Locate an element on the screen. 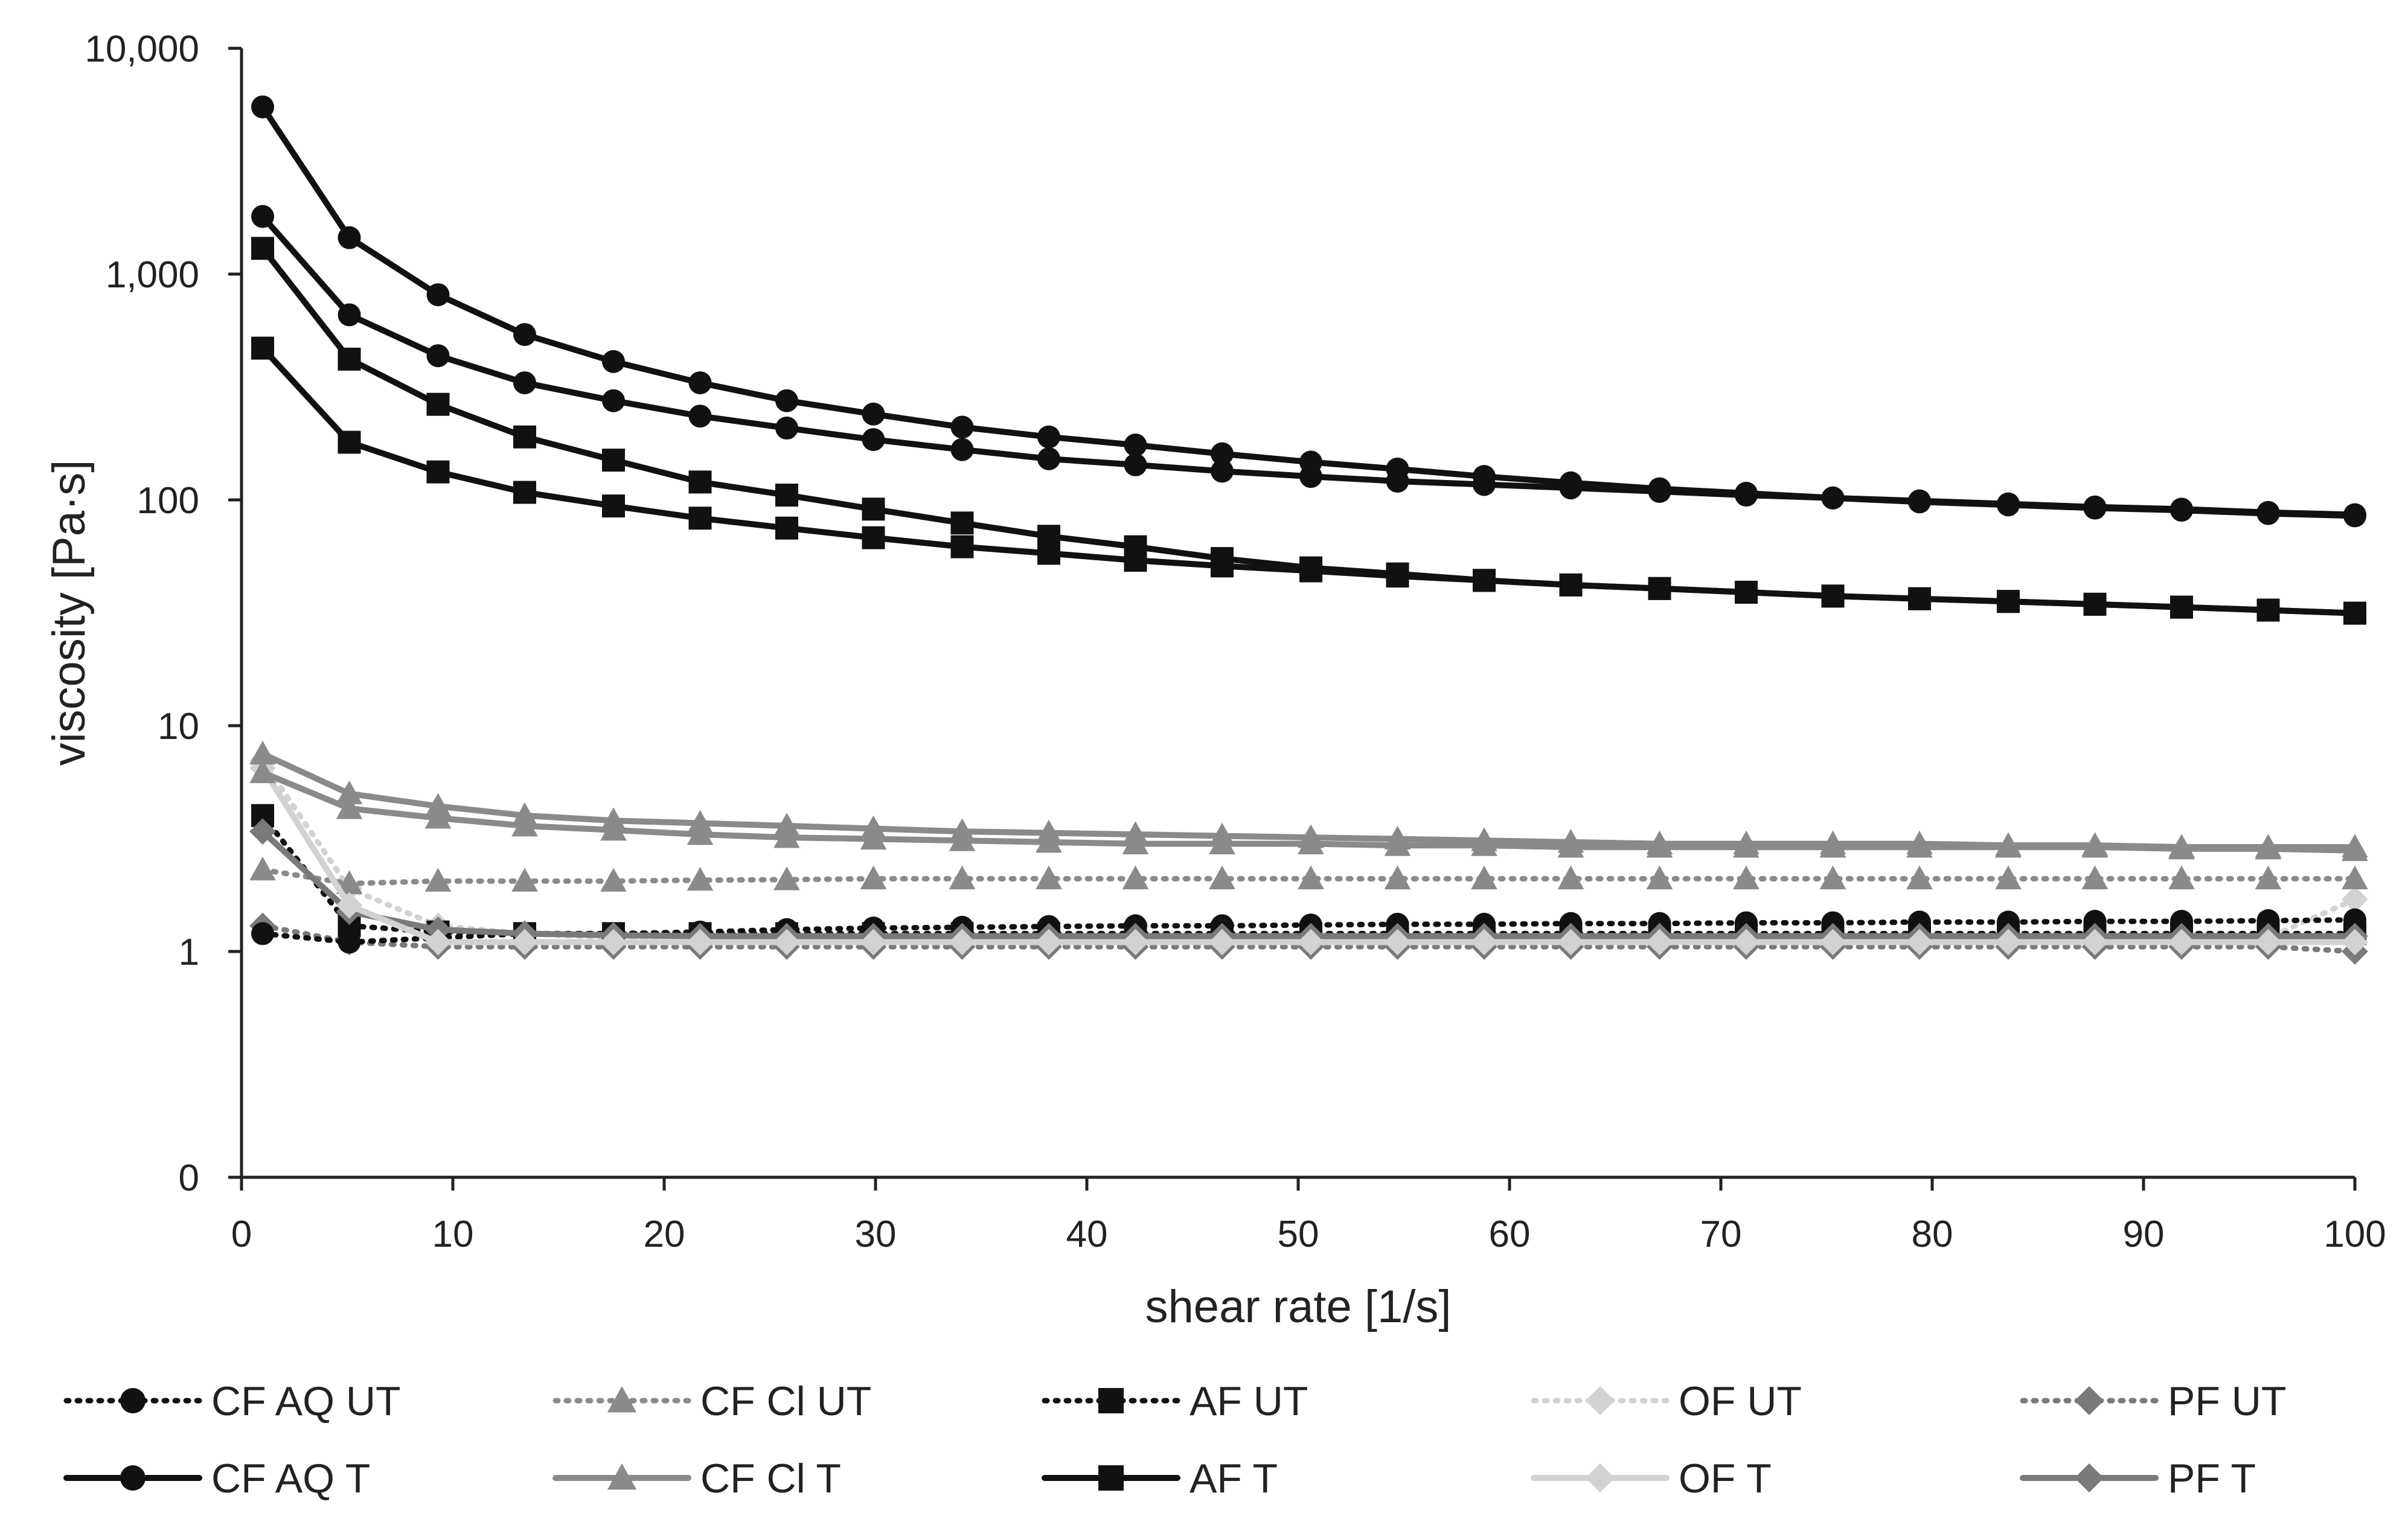 This screenshot has height=1519, width=2408. x-tick-label: 50 is located at coordinates (1299, 1234).